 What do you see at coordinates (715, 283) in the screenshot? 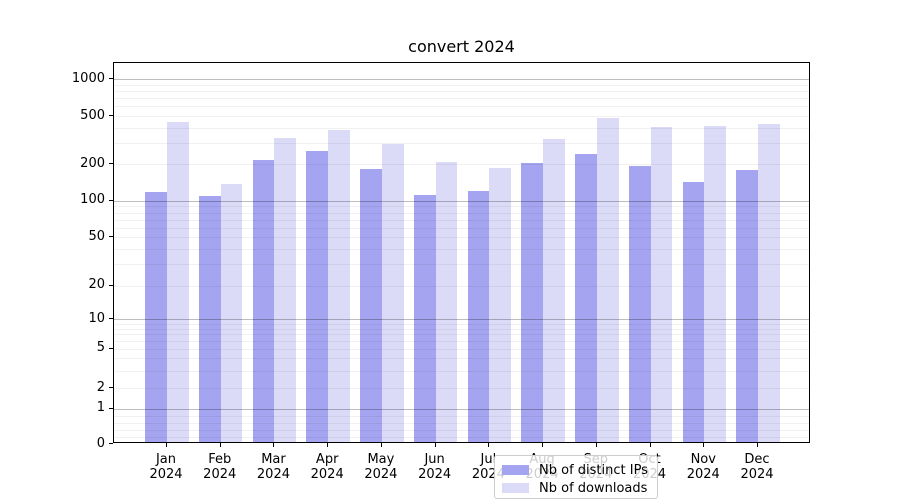
I see `bar-downloads-nov` at bounding box center [715, 283].